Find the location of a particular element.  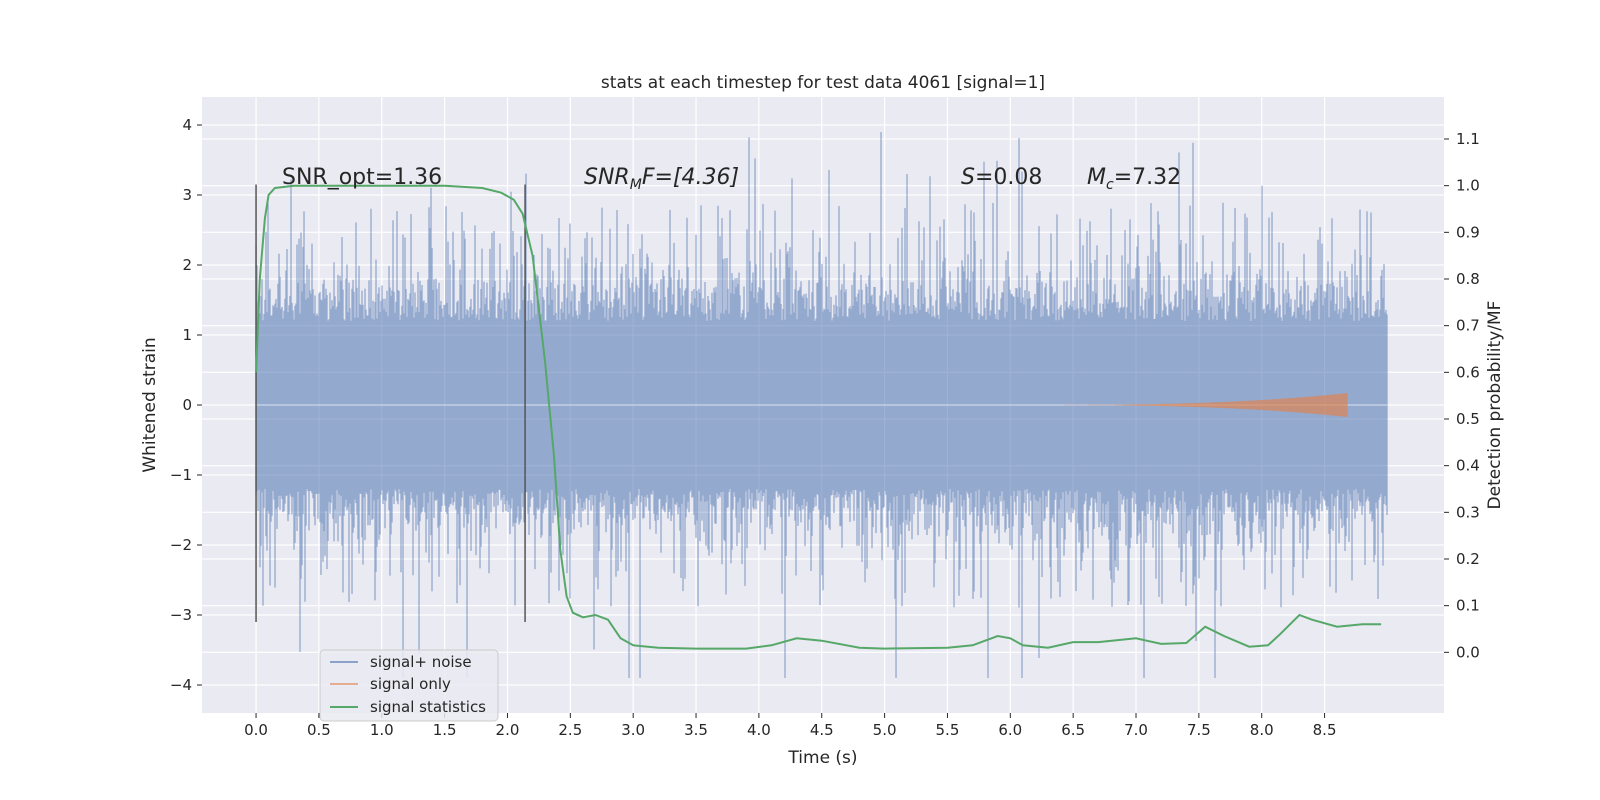

annotation-mc: Mc=7.32 is located at coordinates (1134, 179).